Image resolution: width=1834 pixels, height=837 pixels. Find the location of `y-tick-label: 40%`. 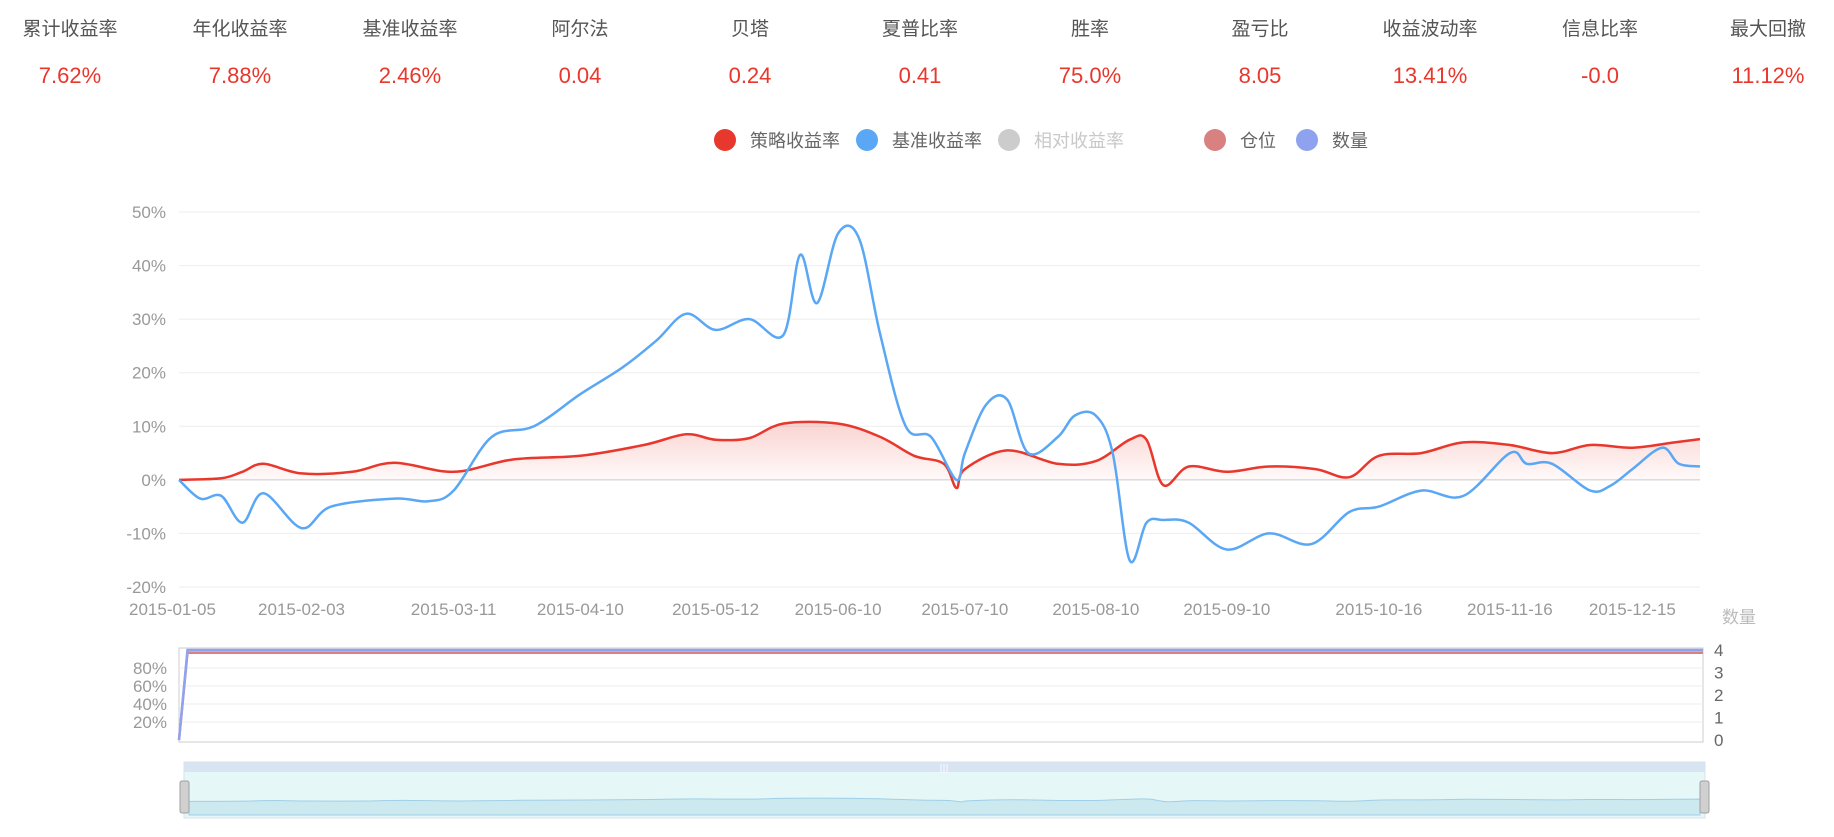

y-tick-label: 40% is located at coordinates (149, 266).